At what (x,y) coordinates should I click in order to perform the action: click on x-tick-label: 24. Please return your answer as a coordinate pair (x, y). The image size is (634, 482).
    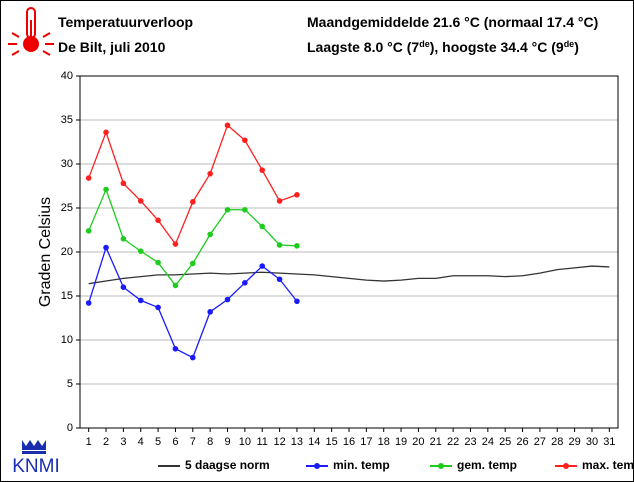
    Looking at the image, I should click on (488, 442).